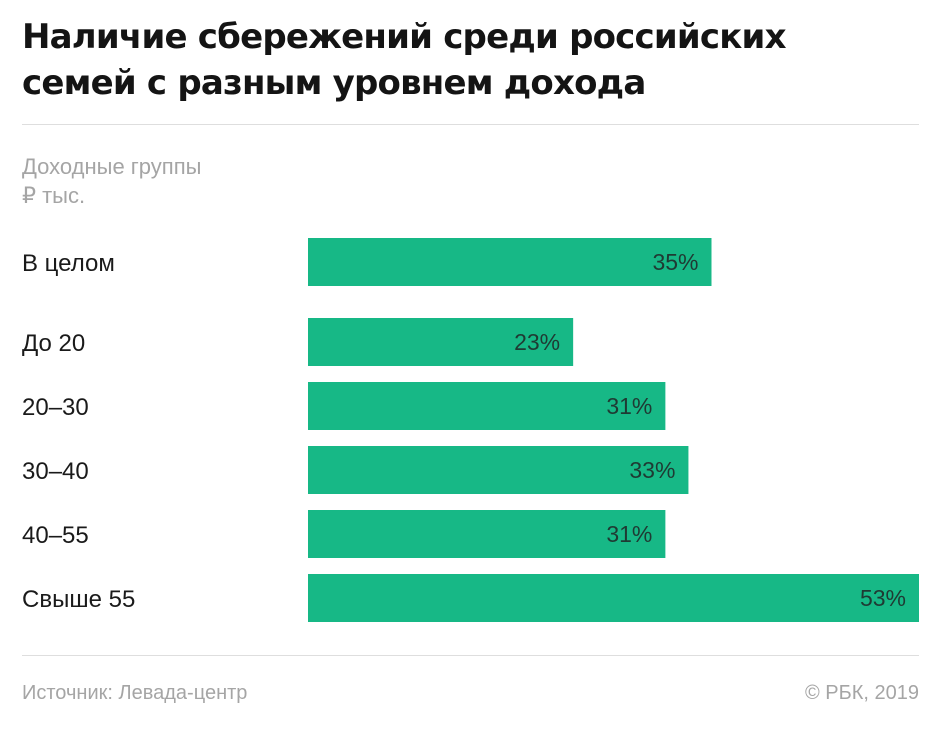  I want to click on bar-row: В целом 35%, so click(367, 262).